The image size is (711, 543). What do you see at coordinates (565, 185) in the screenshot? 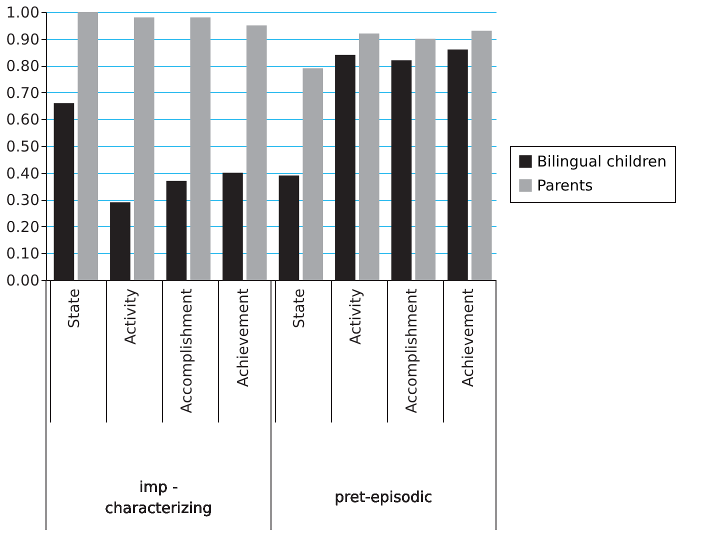
I see `legend-label: Parents` at bounding box center [565, 185].